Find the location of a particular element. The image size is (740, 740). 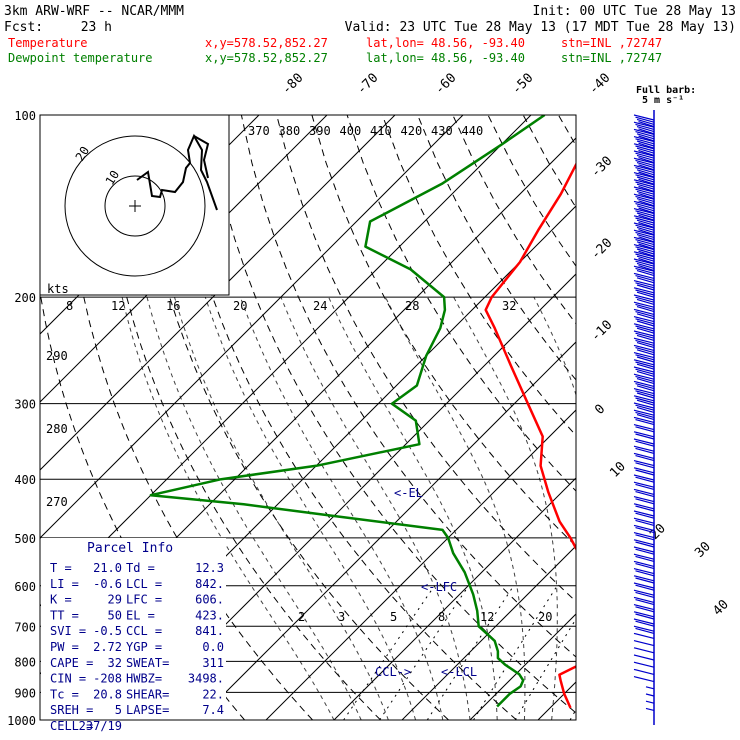

hodograph-trace is located at coordinates (177, 172).